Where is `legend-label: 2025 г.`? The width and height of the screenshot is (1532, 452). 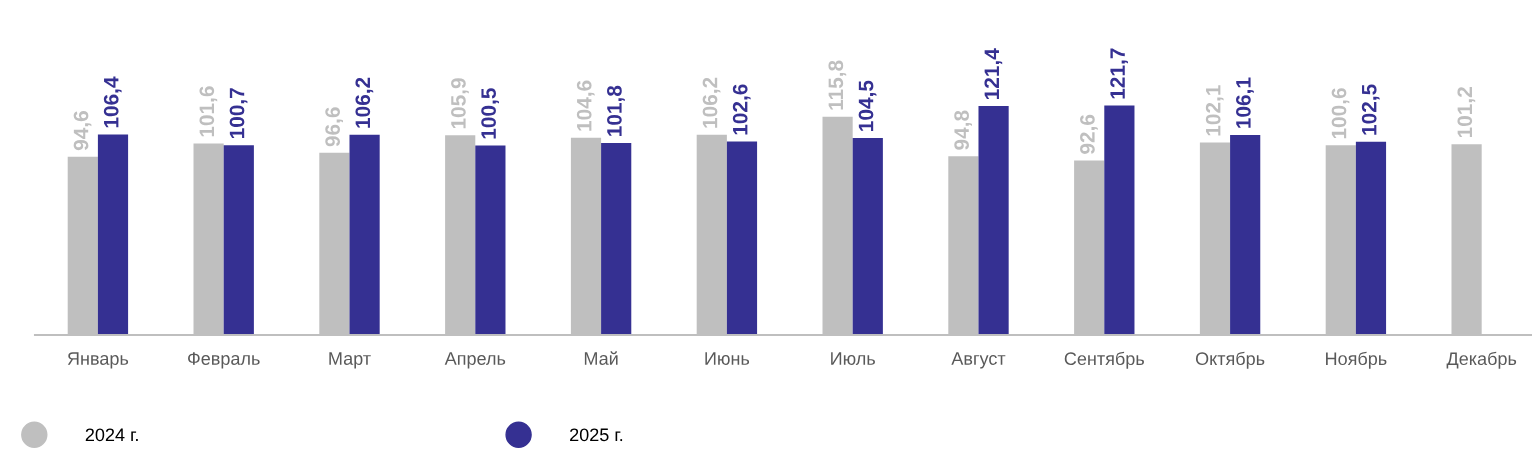
legend-label: 2025 г. is located at coordinates (596, 435).